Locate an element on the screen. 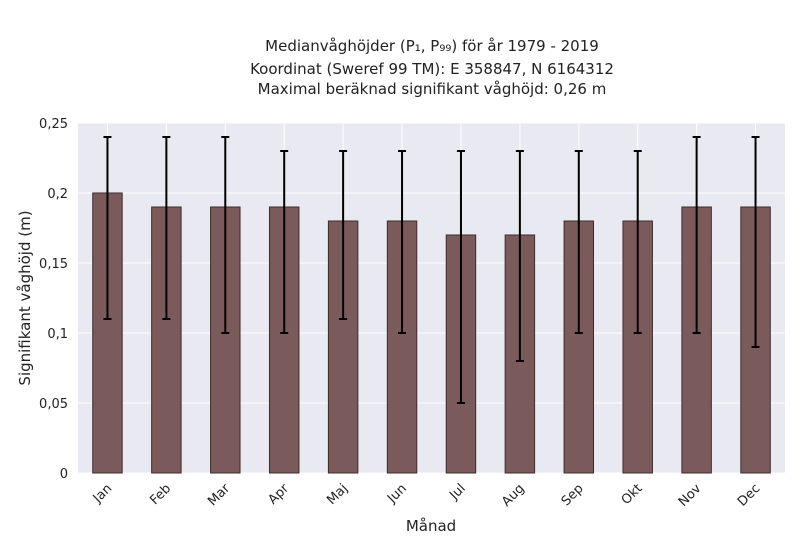 This screenshot has width=800, height=554. error-bar-jul is located at coordinates (460, 277).